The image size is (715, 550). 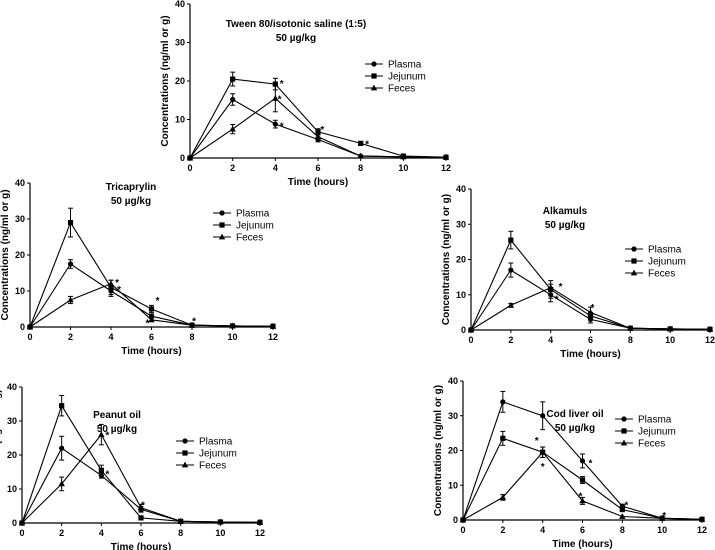 I want to click on series-plasma, so click(x=590, y=297).